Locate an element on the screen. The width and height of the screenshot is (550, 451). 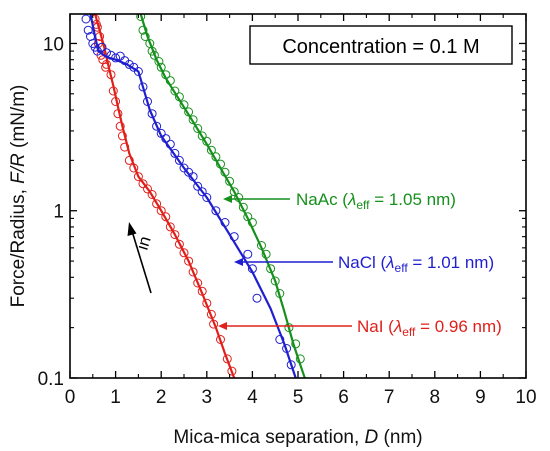
annotation-nacl: NaCl (λeff = 1.01 nm) is located at coordinates (364, 264).